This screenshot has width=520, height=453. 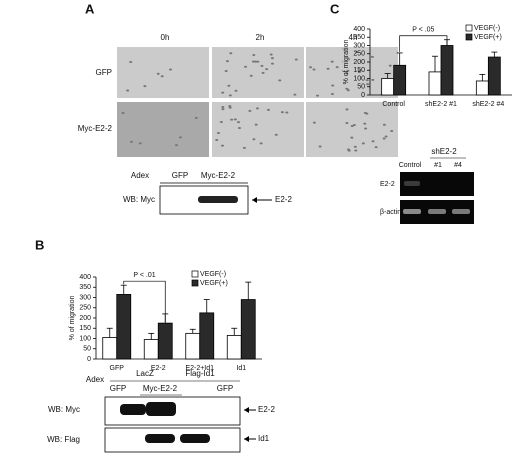 I want to click on group-label: Flag-Id1, so click(x=200, y=373).